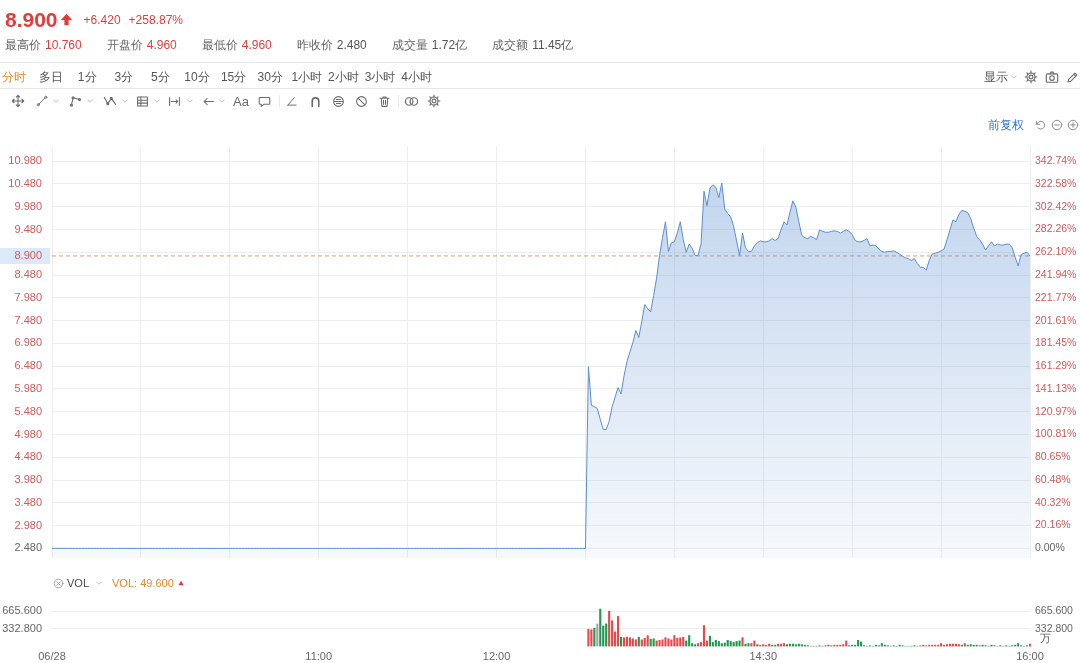  Describe the element at coordinates (1056, 365) in the screenshot. I see `y2-tick-label: 161.29%` at that location.